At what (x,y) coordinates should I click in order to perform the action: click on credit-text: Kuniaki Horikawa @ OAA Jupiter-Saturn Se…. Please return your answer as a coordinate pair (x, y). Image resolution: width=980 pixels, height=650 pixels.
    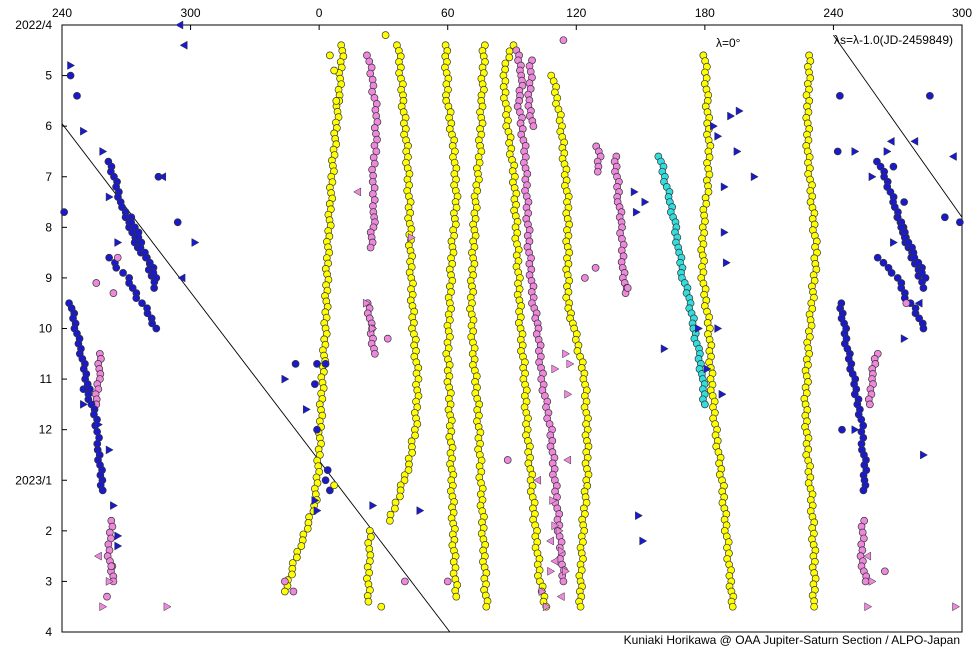
    Looking at the image, I should click on (791, 640).